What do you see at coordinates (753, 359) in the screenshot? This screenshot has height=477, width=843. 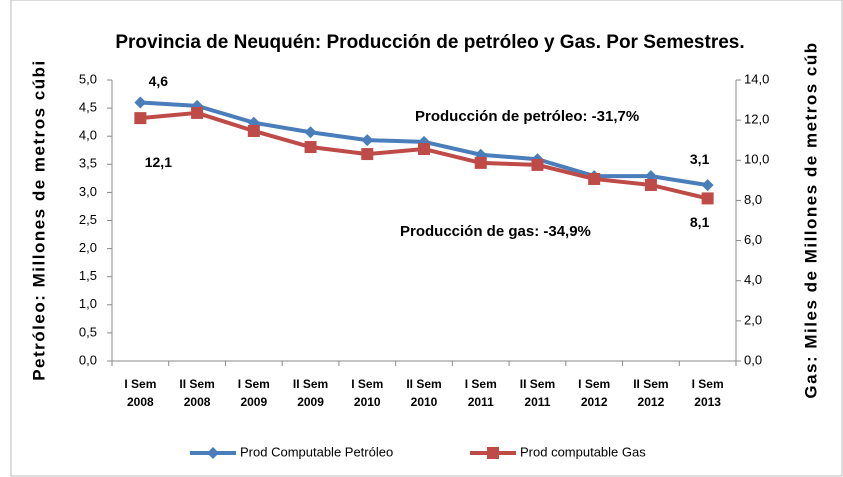 I see `y2-tick-label: 0,0` at bounding box center [753, 359].